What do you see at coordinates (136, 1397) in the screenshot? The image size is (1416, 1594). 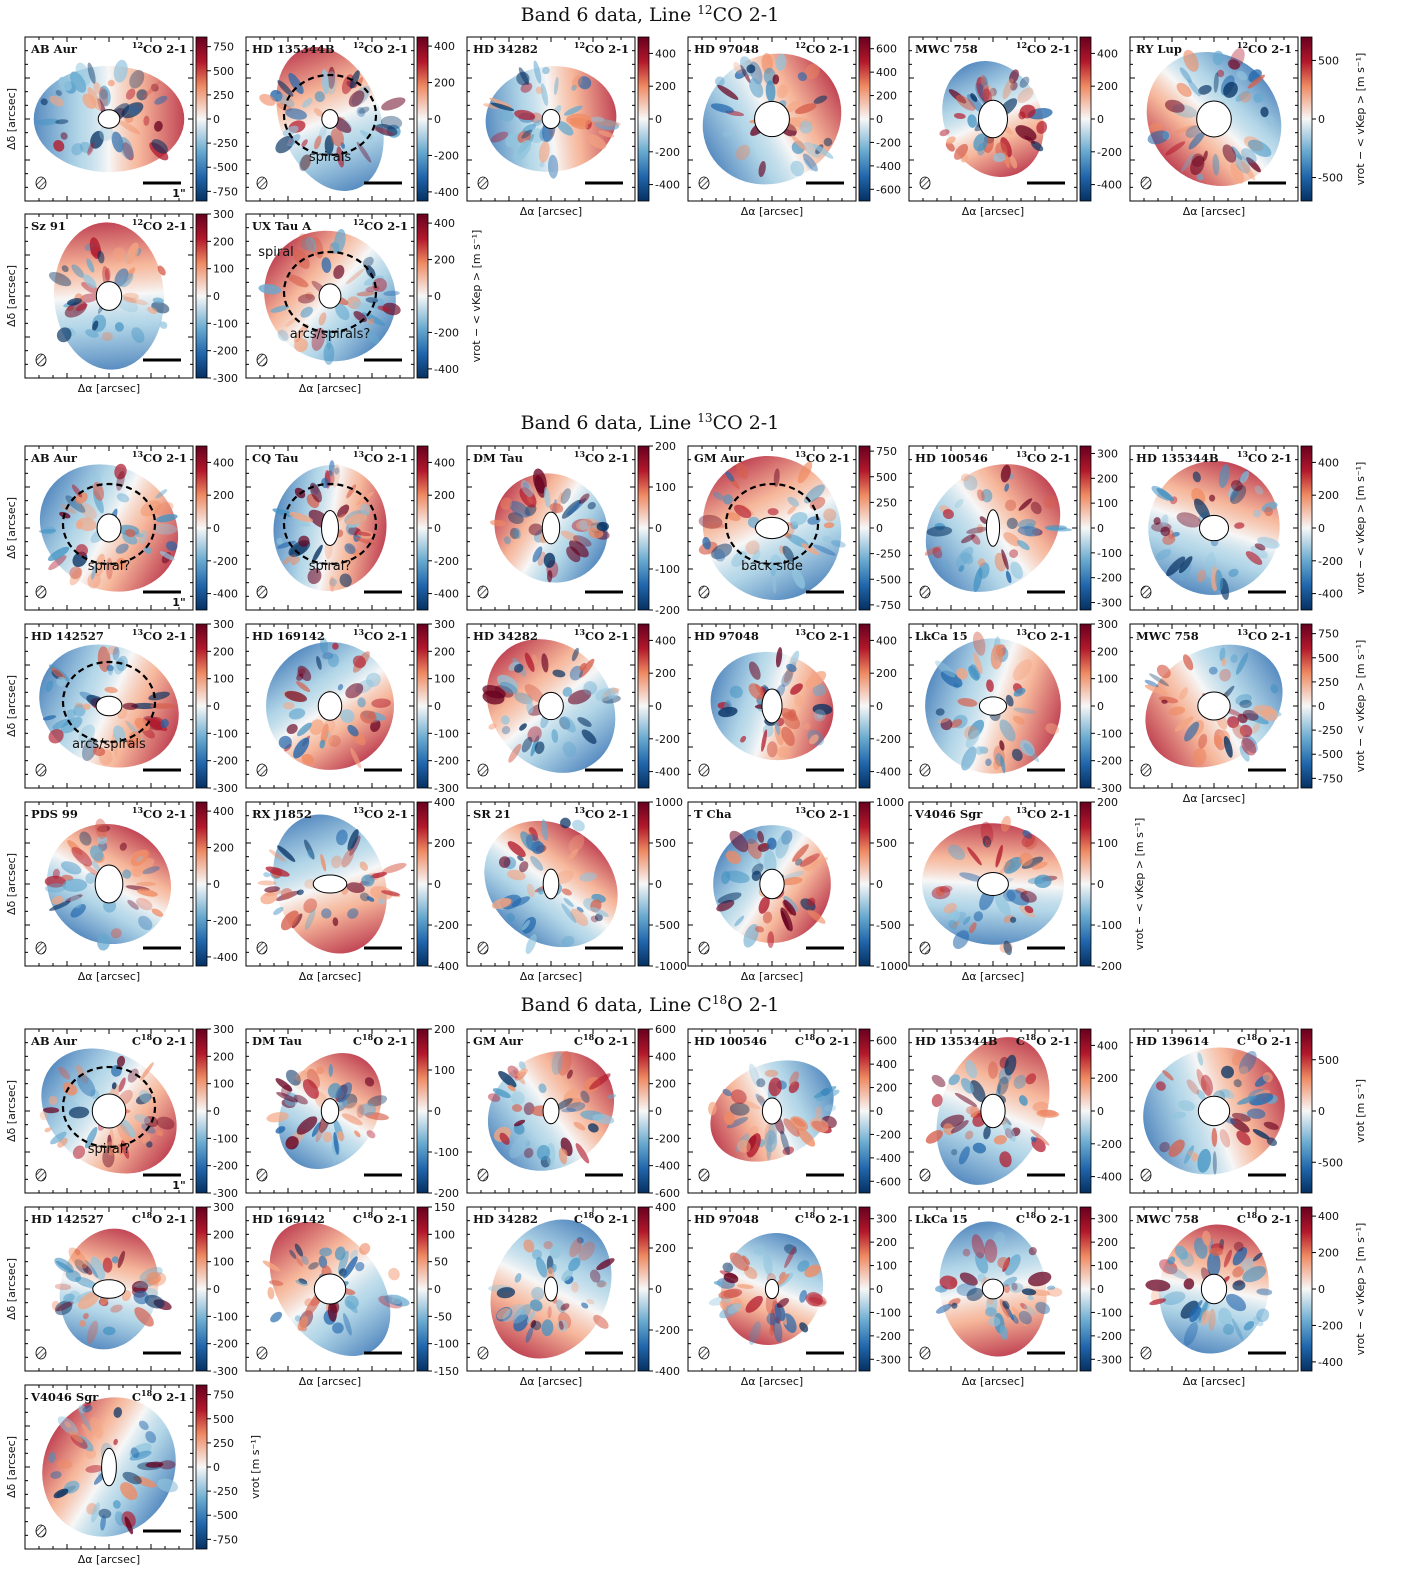 I see `line-part: C` at bounding box center [136, 1397].